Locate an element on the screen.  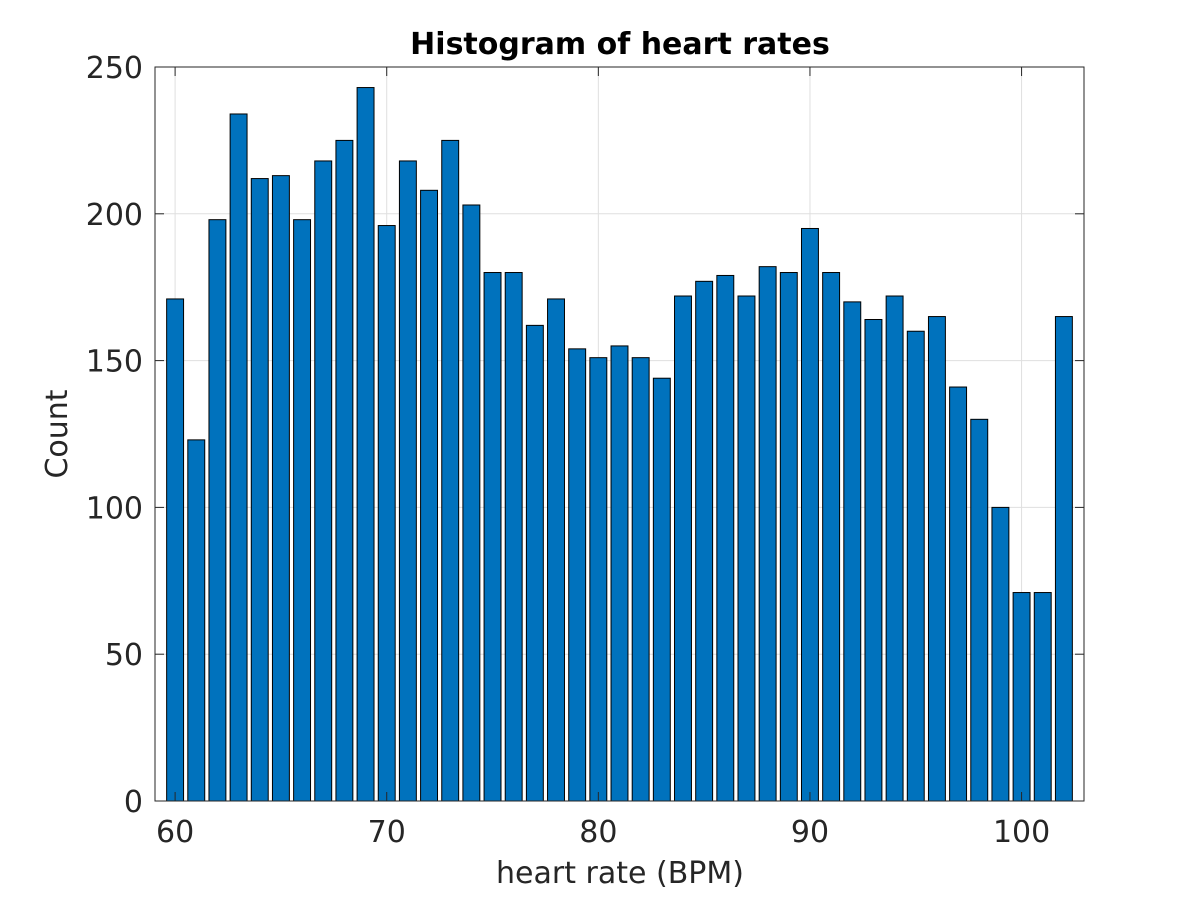
x-tick-label: 70 is located at coordinates (387, 832).